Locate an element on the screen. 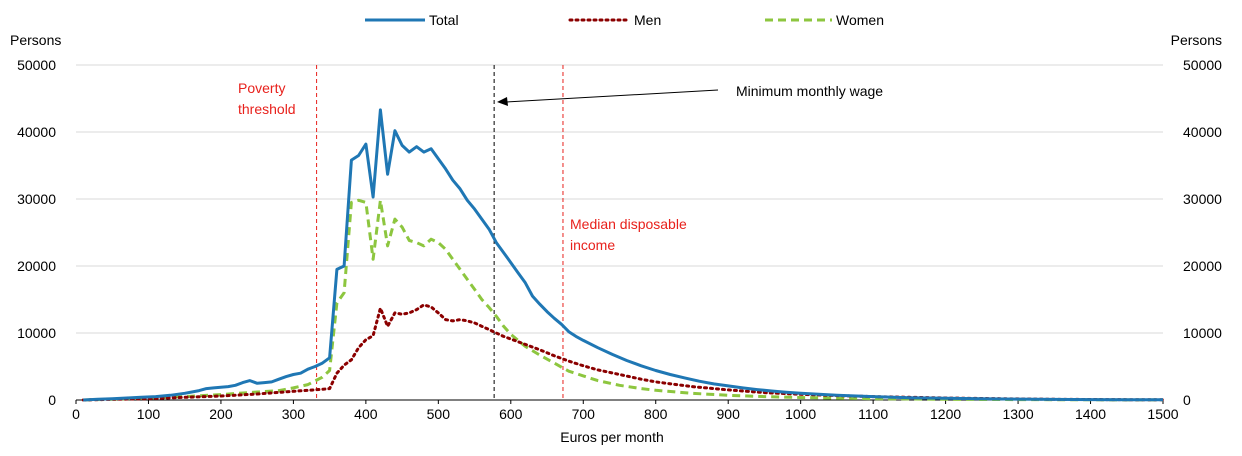 This screenshot has height=456, width=1242. x-tick-1500: 1500 is located at coordinates (1162, 414).